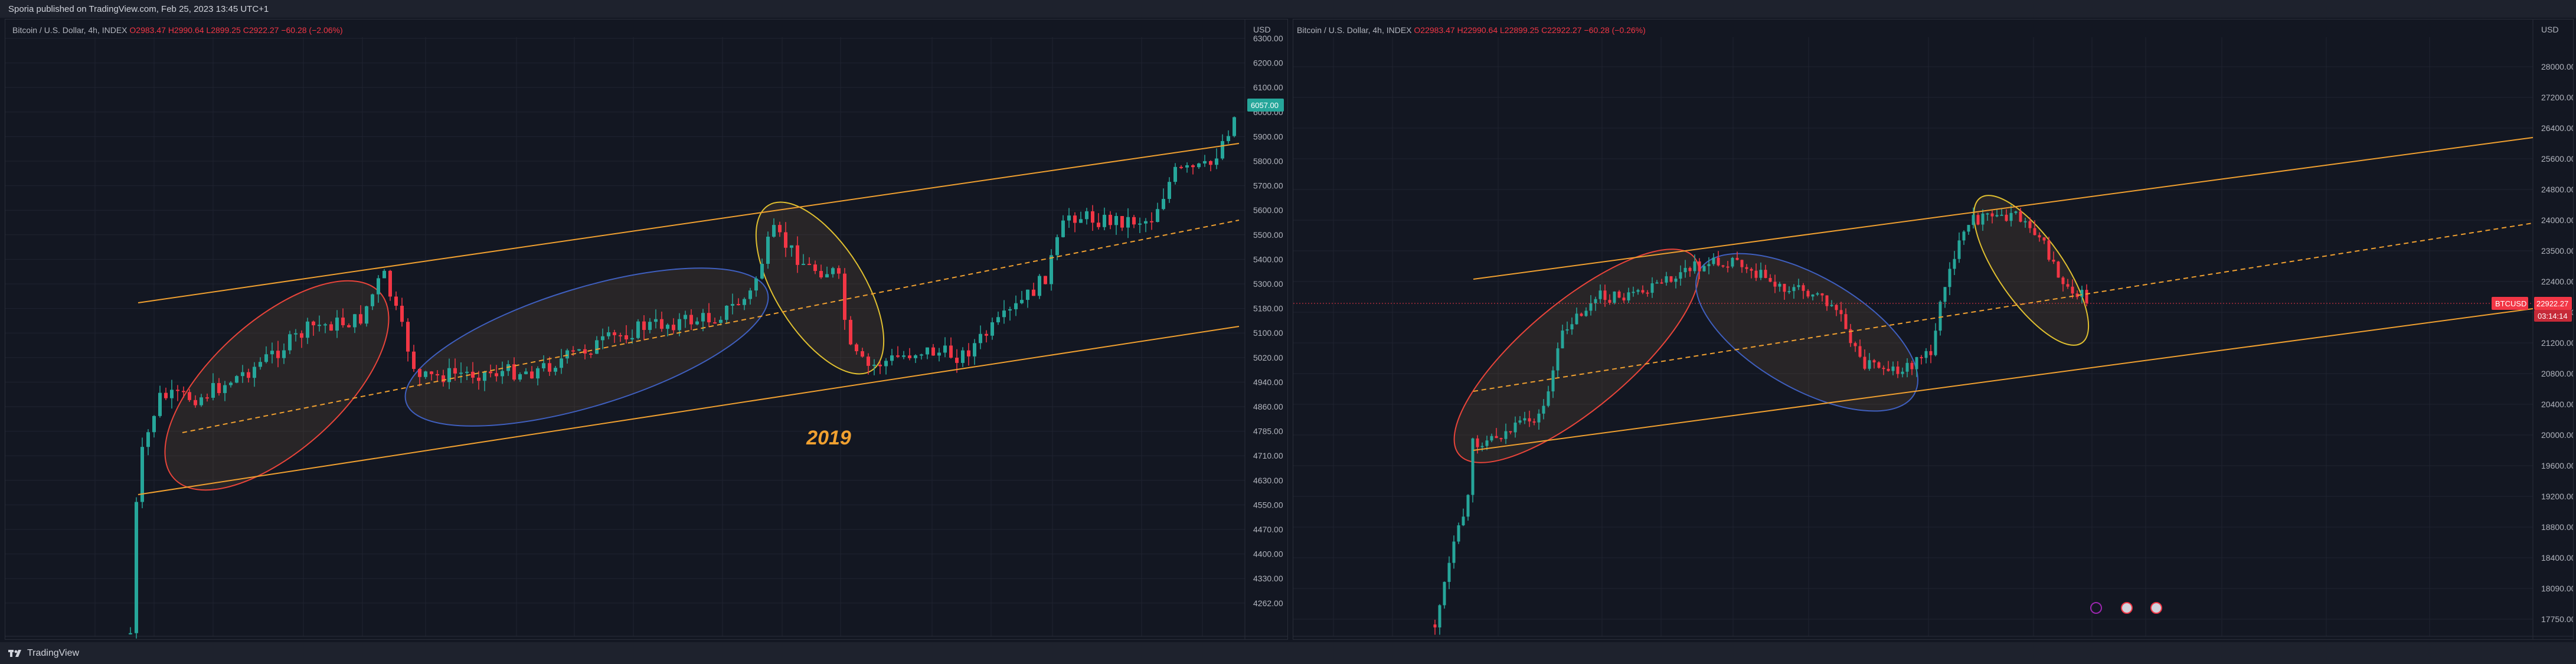 The height and width of the screenshot is (664, 2576). What do you see at coordinates (43, 653) in the screenshot?
I see `tradingview-brand: TradingView` at bounding box center [43, 653].